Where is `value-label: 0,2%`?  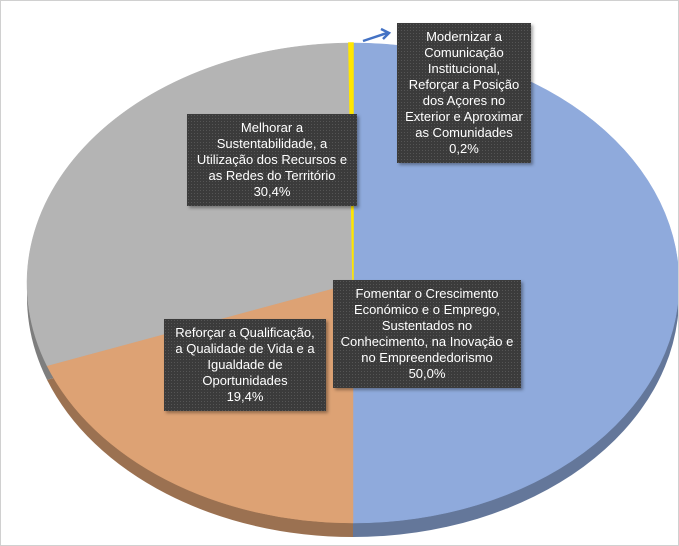
value-label: 0,2% is located at coordinates (464, 148).